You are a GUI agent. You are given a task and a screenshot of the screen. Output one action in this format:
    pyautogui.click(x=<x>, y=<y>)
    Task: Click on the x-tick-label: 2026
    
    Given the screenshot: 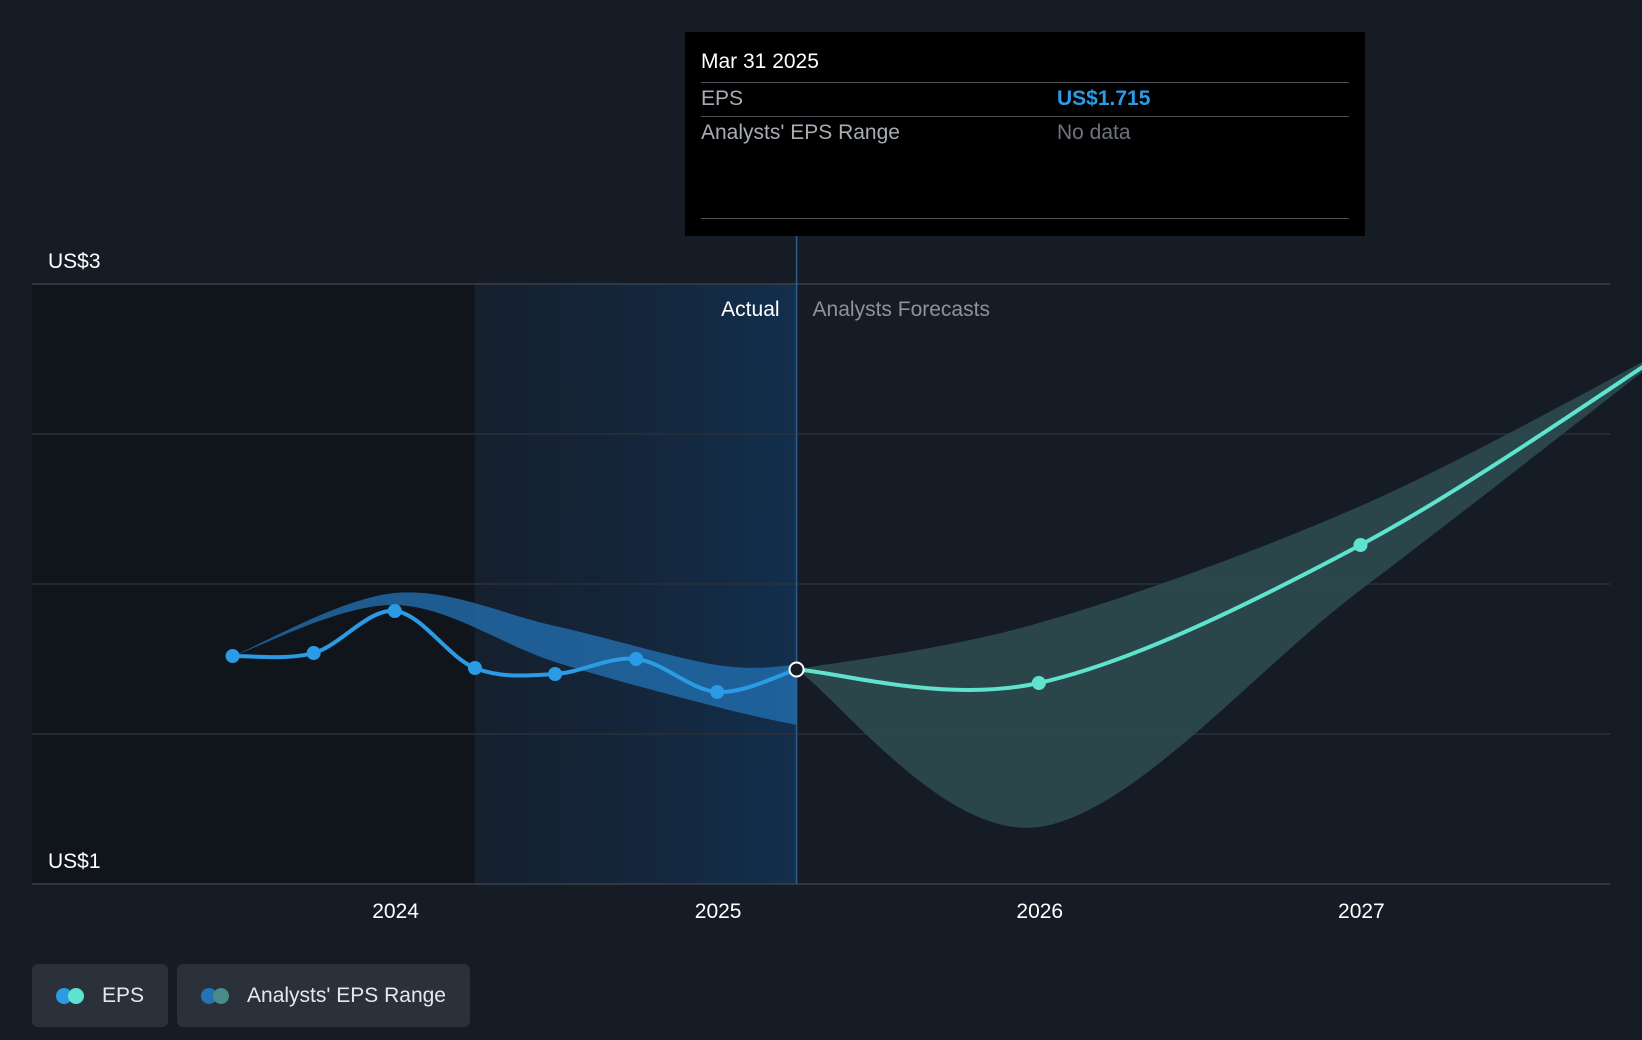 What is the action you would take?
    pyautogui.click(x=1039, y=911)
    